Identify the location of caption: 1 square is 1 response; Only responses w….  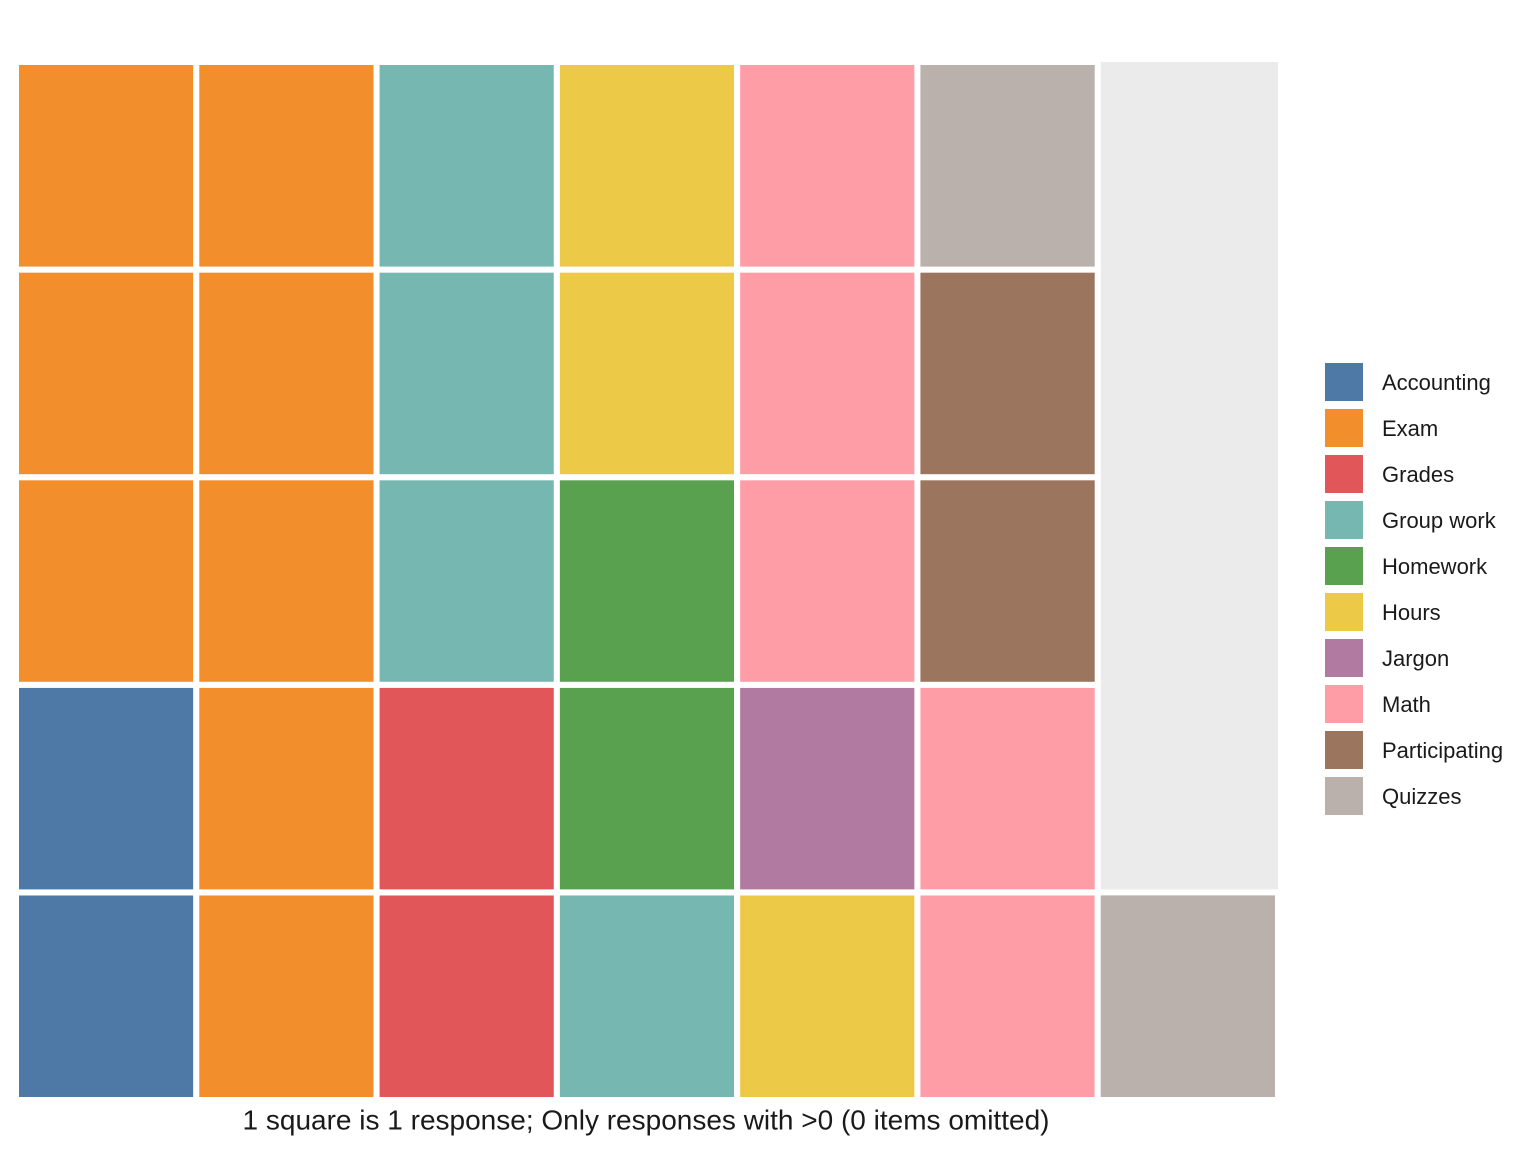
(646, 1119).